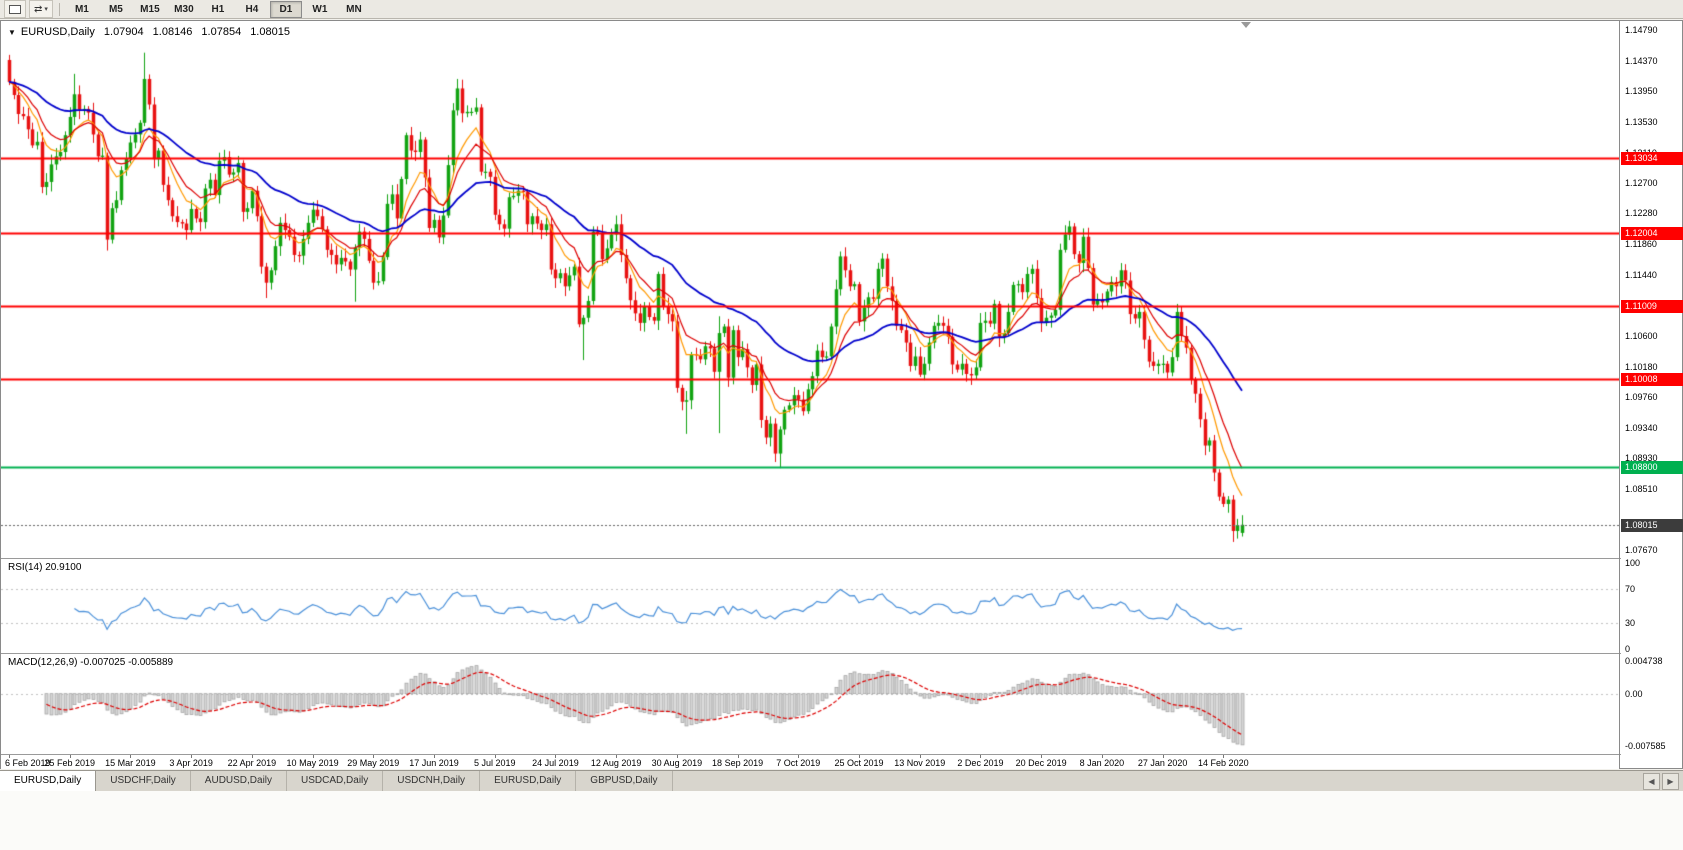  I want to click on price-axis-tick: 1.09760, so click(1641, 397).